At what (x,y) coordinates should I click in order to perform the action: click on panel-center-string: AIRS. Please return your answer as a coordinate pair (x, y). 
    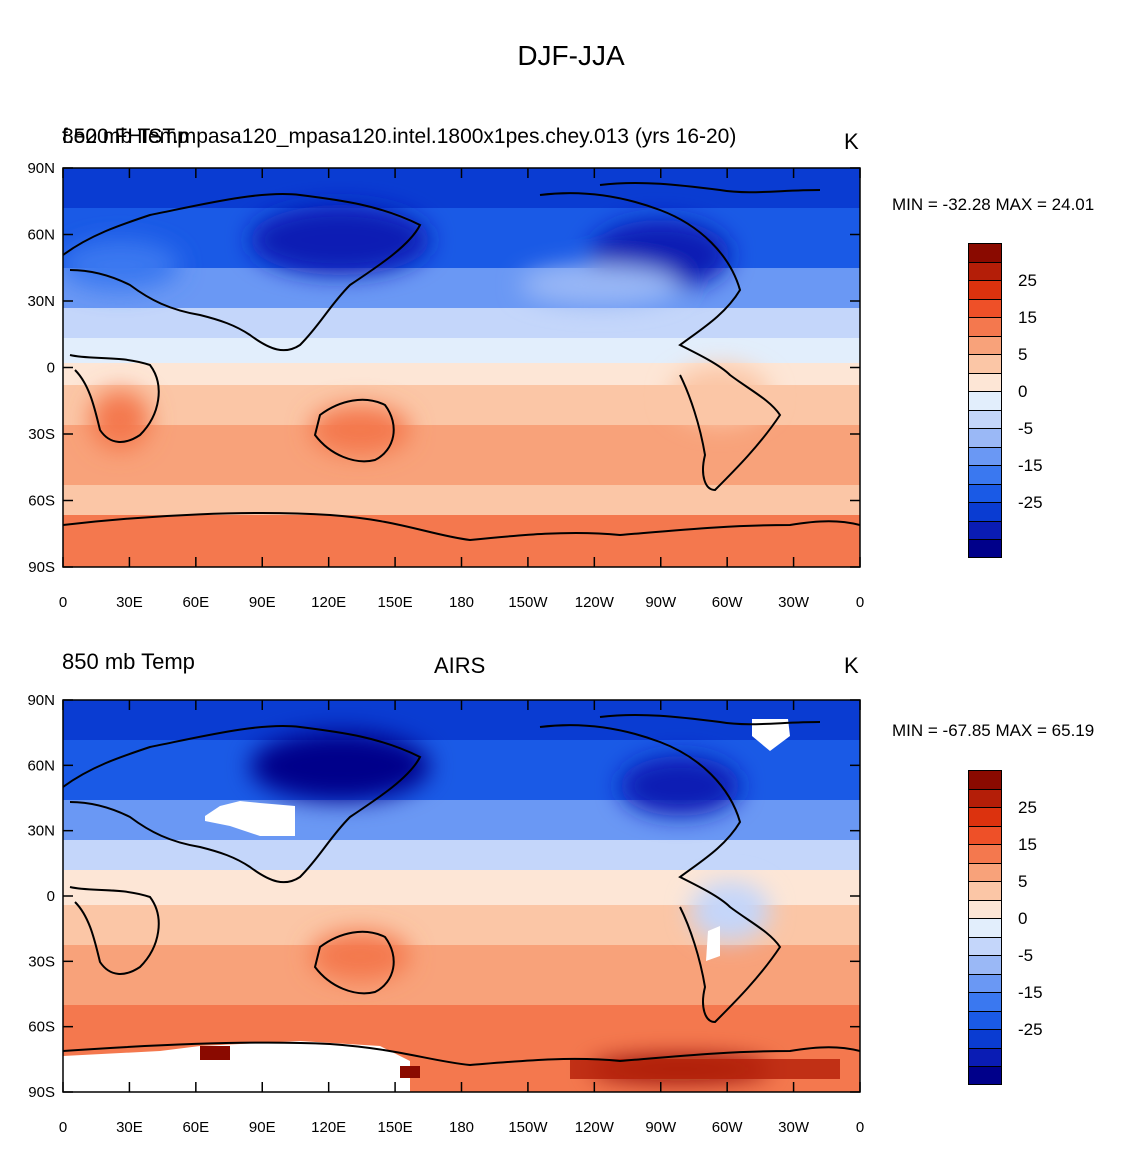
    Looking at the image, I should click on (460, 665).